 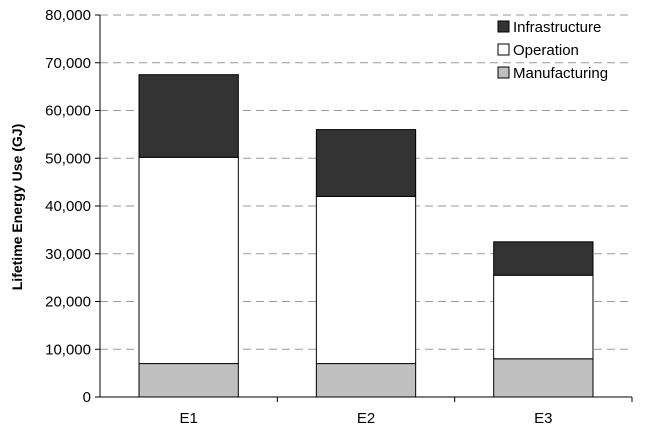 I want to click on legend: Infrastructure Operation Manufacturing, so click(x=552, y=50).